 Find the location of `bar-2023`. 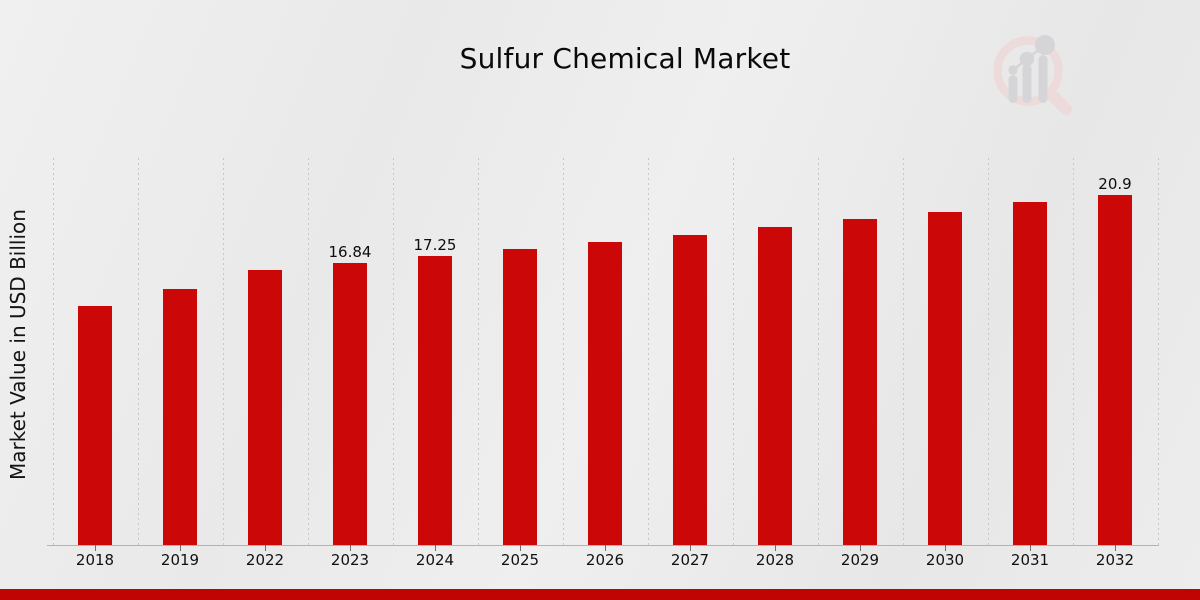

bar-2023 is located at coordinates (350, 404).